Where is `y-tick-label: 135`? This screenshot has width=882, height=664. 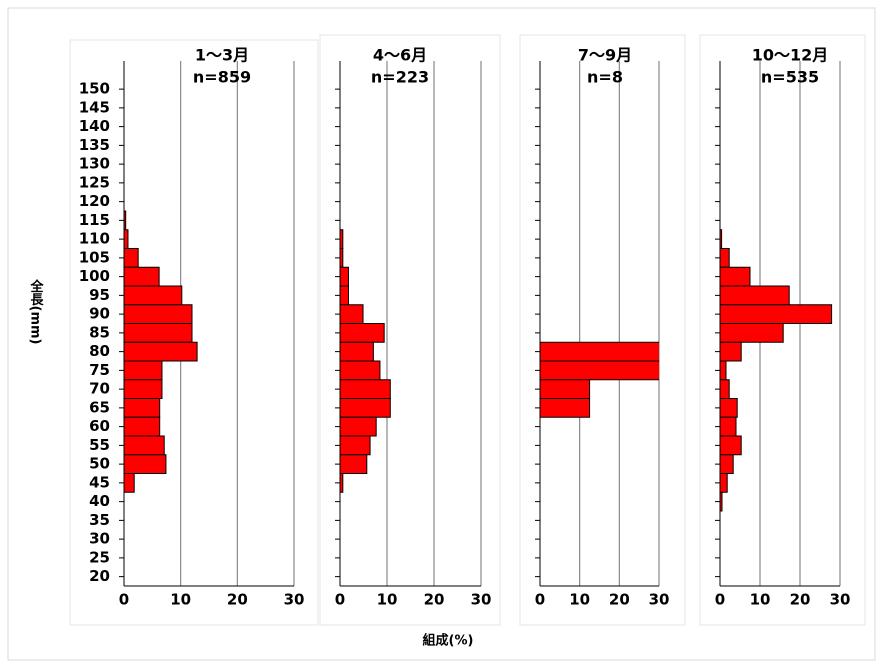 y-tick-label: 135 is located at coordinates (94, 145).